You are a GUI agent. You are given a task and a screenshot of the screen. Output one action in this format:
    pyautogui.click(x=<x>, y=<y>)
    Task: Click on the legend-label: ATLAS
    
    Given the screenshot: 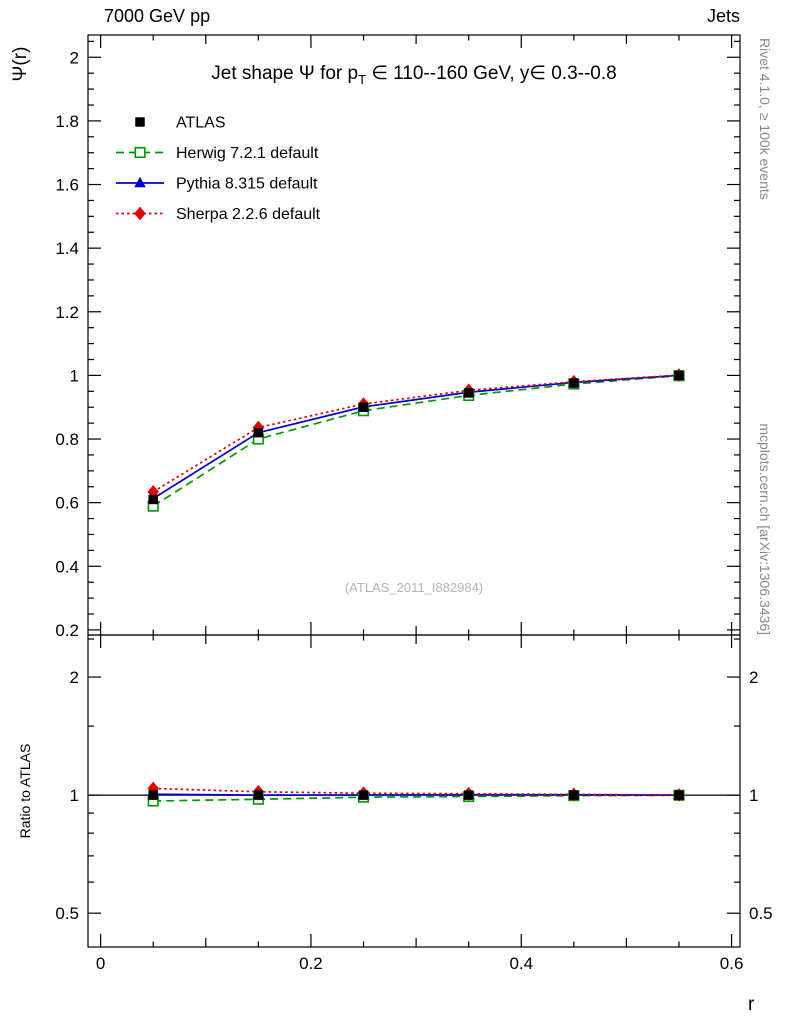 What is the action you would take?
    pyautogui.click(x=201, y=123)
    